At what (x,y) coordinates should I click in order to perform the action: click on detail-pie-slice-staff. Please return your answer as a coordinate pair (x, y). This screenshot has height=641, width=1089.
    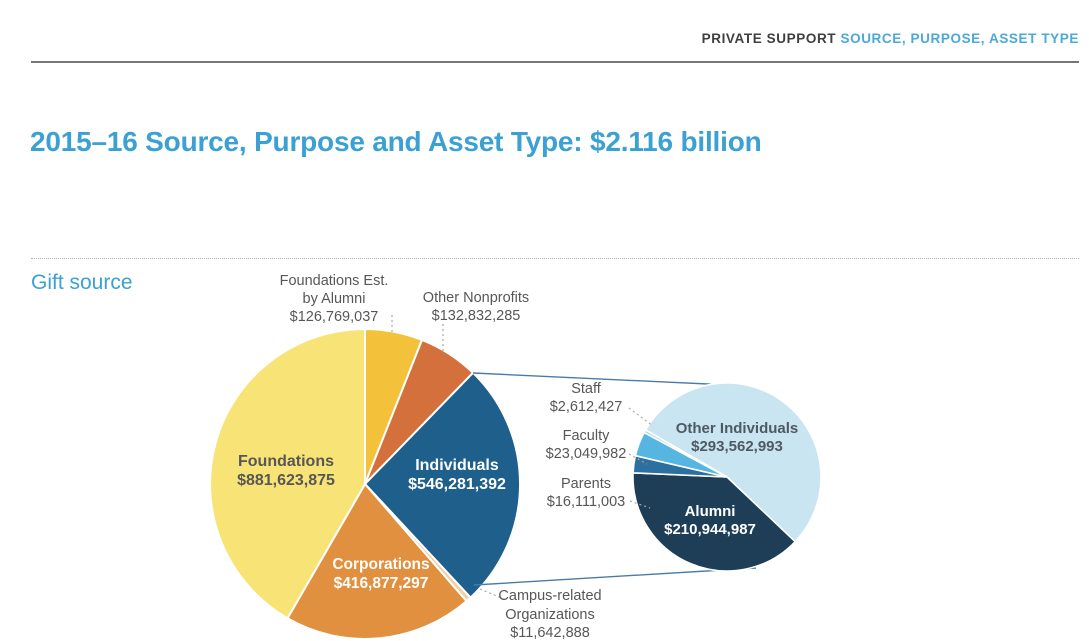
    Looking at the image, I should click on (685, 453).